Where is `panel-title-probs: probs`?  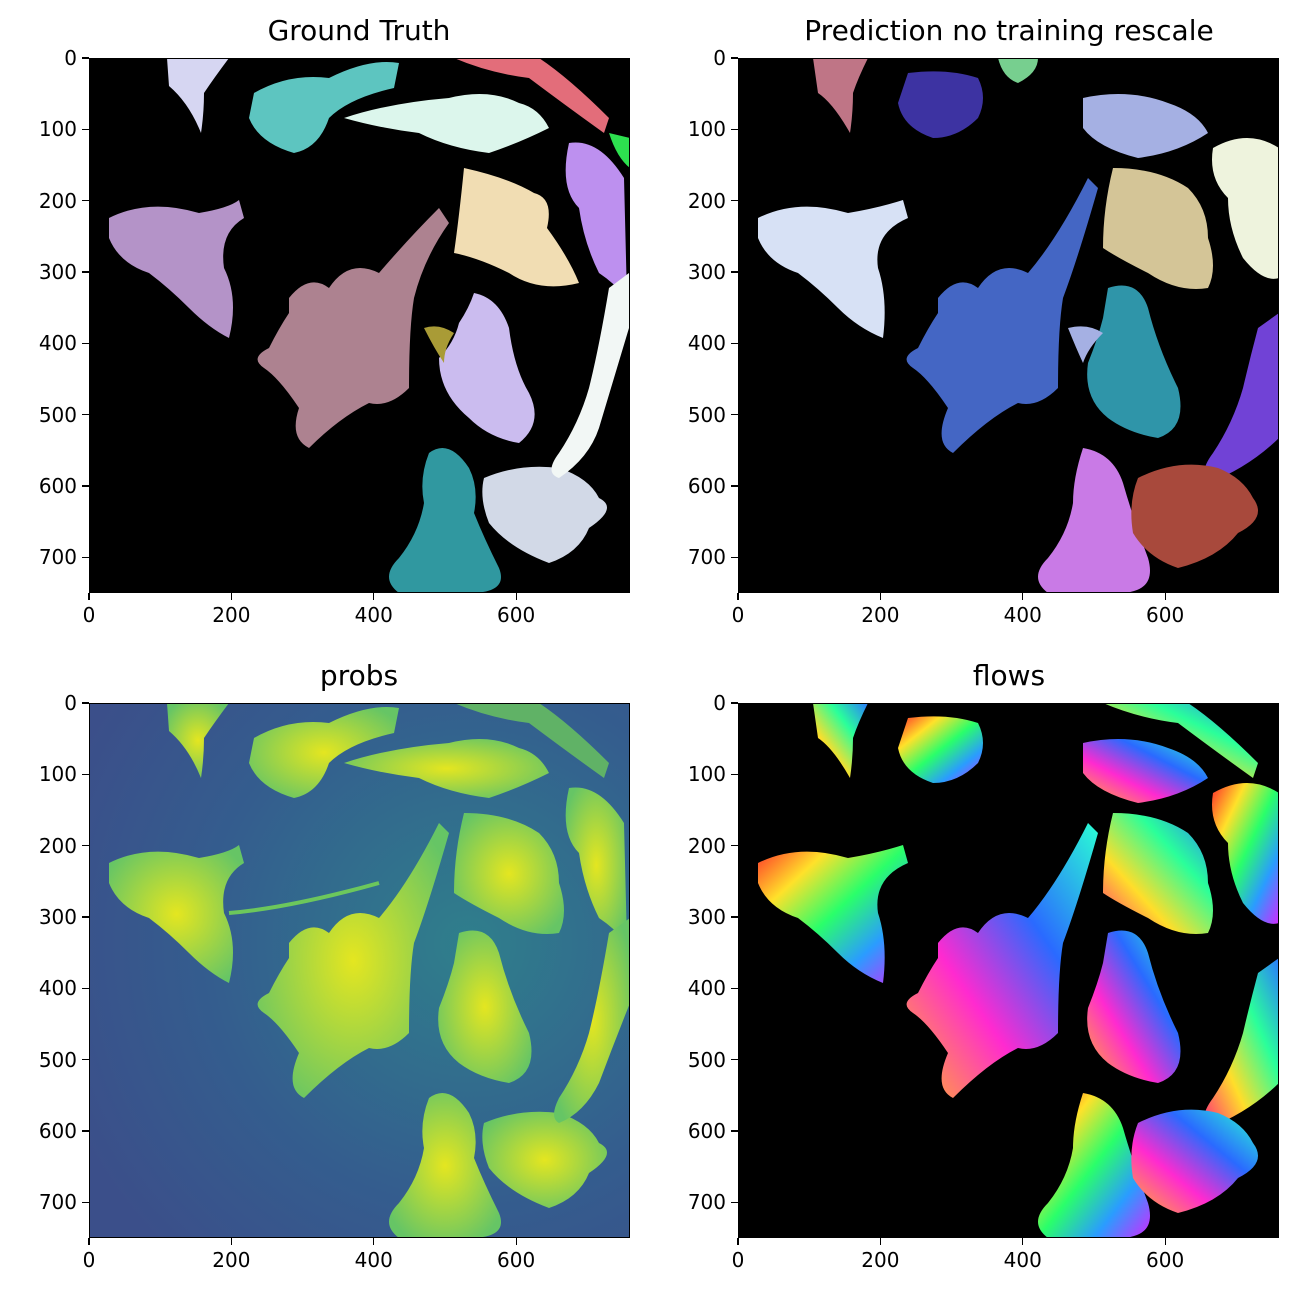
panel-title-probs: probs is located at coordinates (359, 675).